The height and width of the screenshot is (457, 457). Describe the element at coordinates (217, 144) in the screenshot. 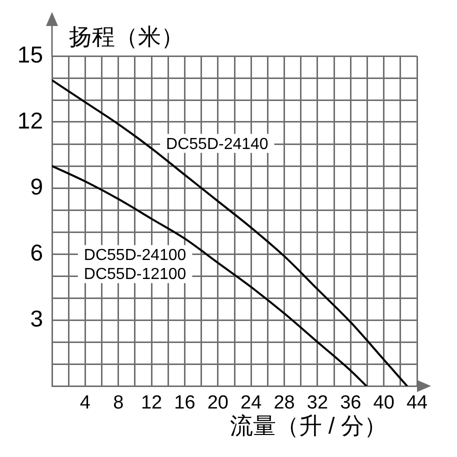

I see `series-label: DC55D-24140` at that location.